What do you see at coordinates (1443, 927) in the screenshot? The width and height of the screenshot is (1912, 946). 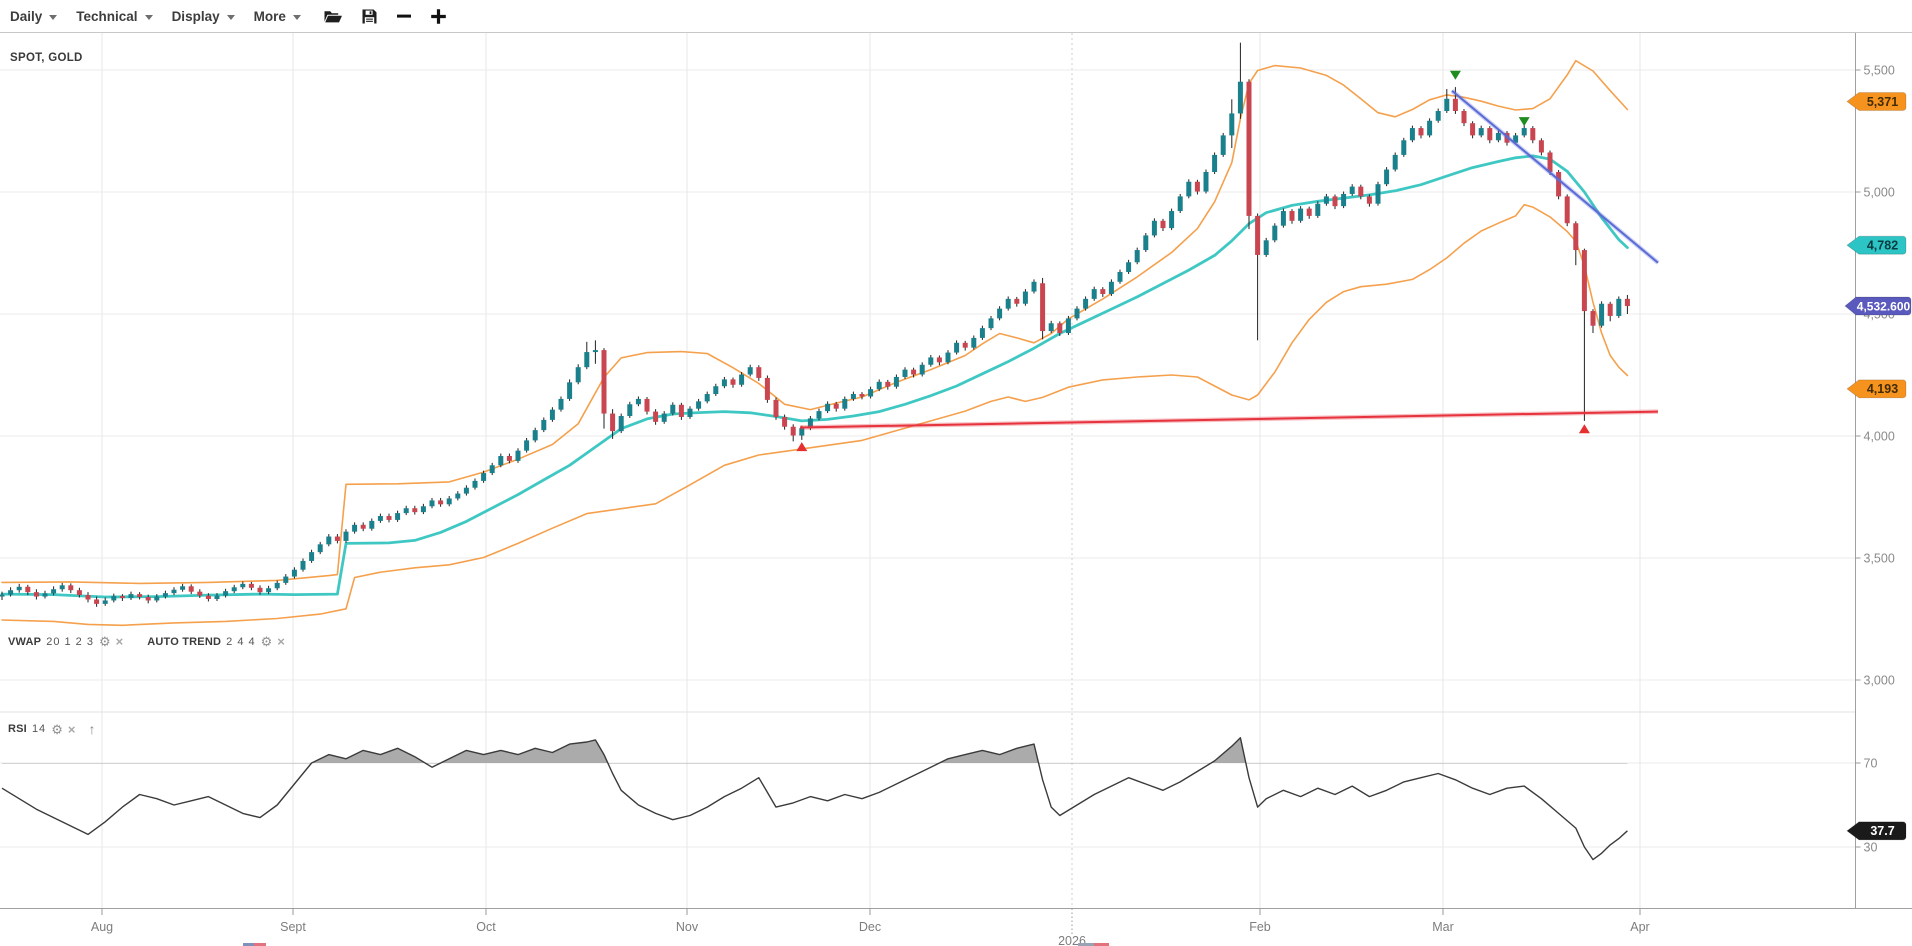 I see `svg-text: Mar` at bounding box center [1443, 927].